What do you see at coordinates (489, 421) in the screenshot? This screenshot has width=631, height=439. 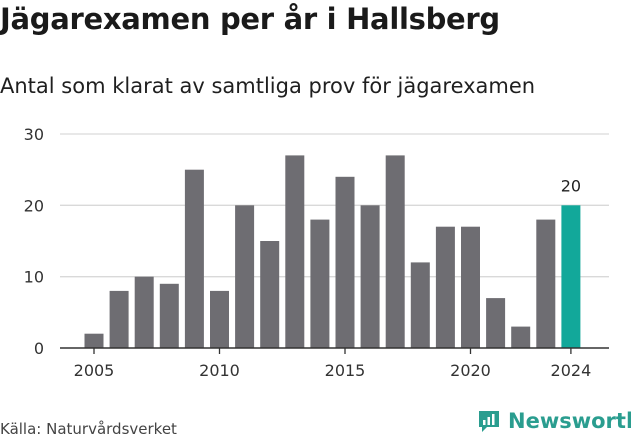 I see `newsworthy-logo-icon` at bounding box center [489, 421].